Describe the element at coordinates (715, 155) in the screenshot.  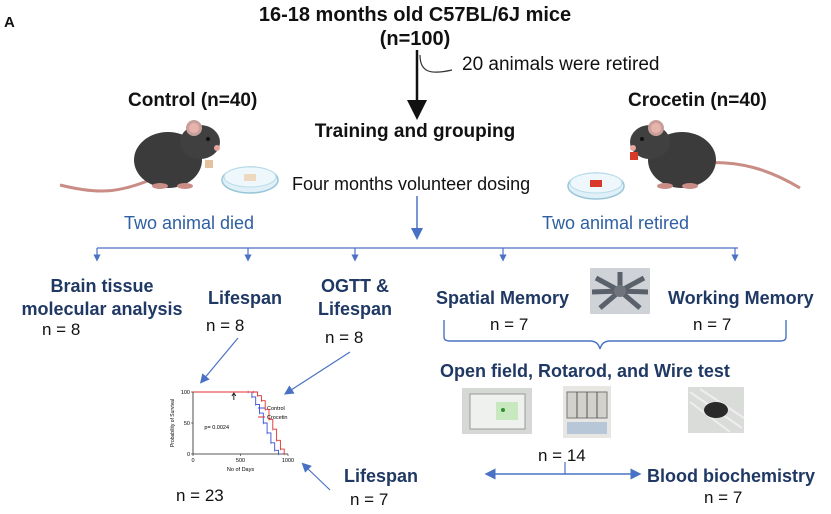
I see `crocetin-mouse-illustration` at that location.